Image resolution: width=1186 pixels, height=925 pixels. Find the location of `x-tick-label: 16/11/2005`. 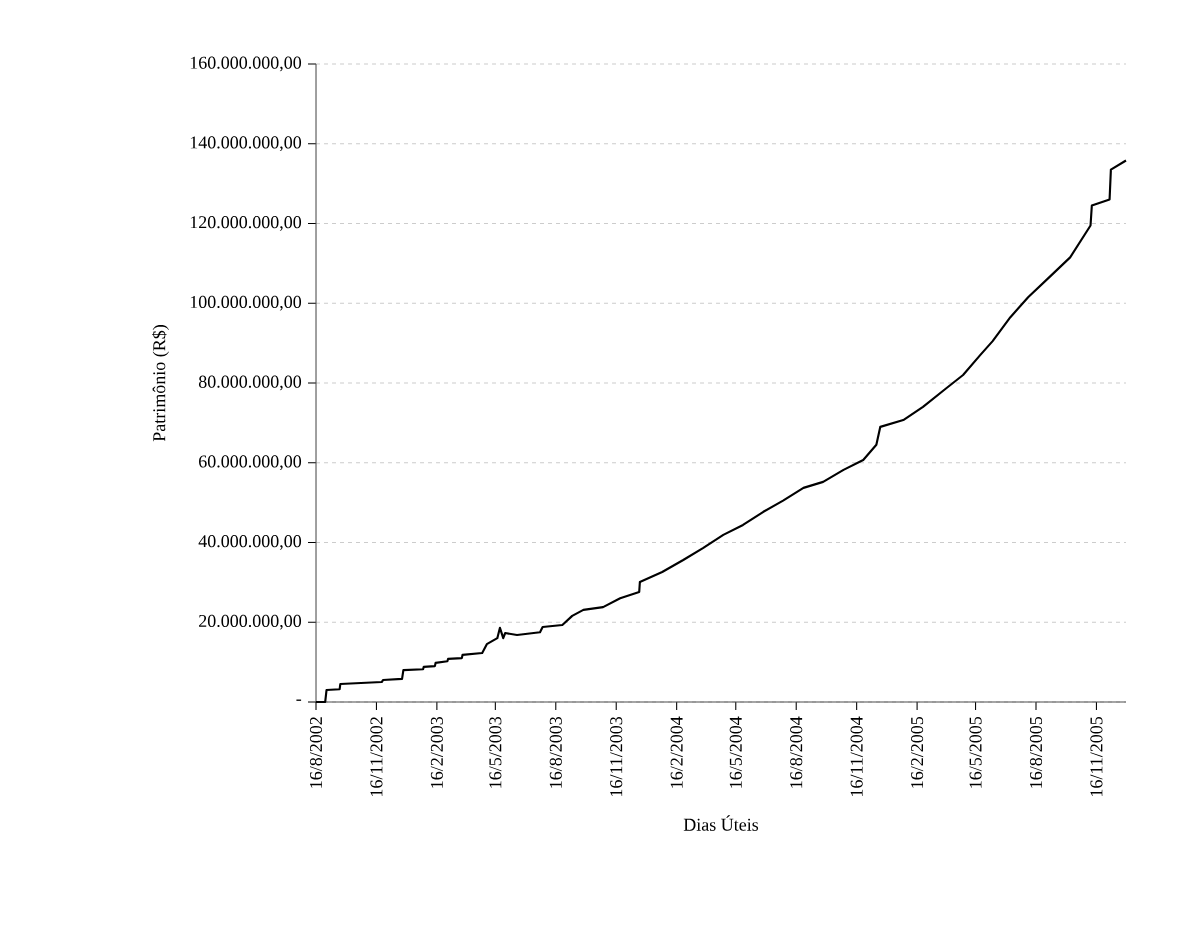

x-tick-label: 16/11/2005 is located at coordinates (1096, 756).